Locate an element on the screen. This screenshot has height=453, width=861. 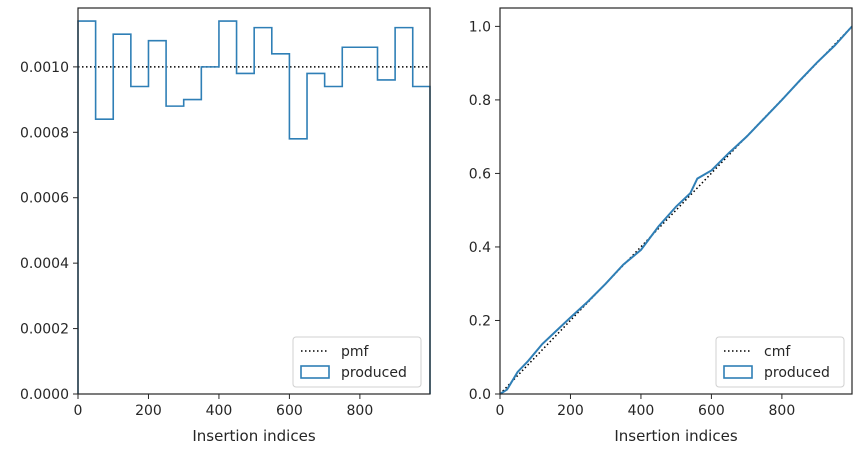
legend: cmf produced is located at coordinates (780, 362).